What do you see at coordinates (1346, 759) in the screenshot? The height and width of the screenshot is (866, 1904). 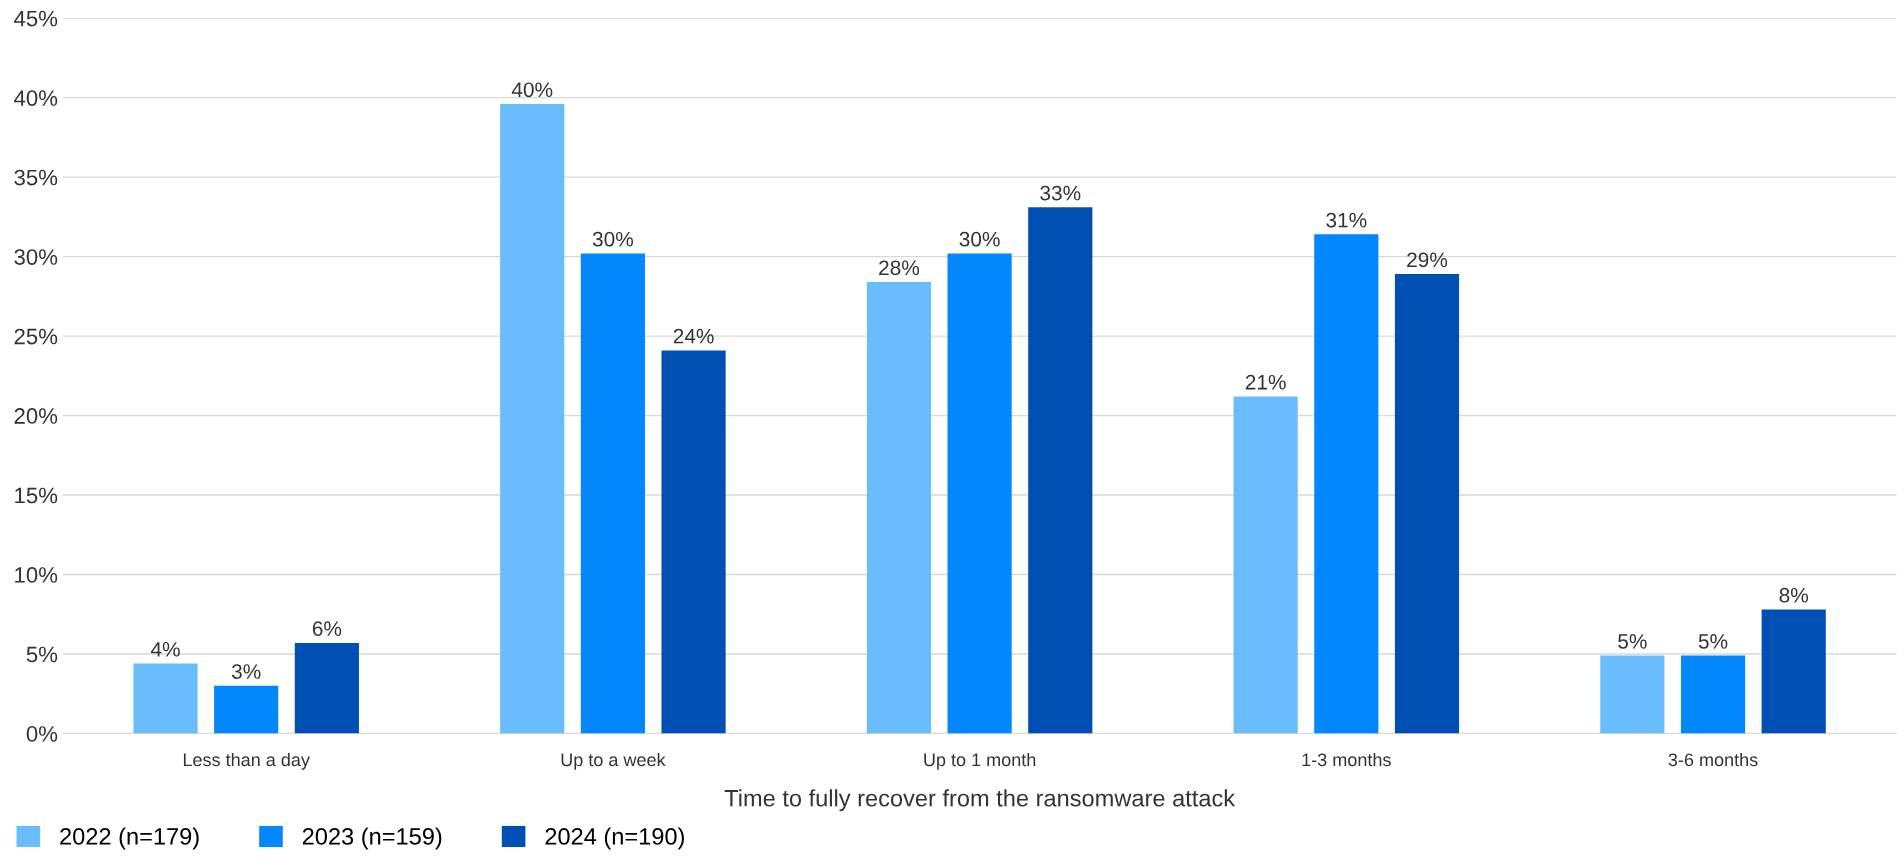 I see `x-tick-label: 1-3 months` at bounding box center [1346, 759].